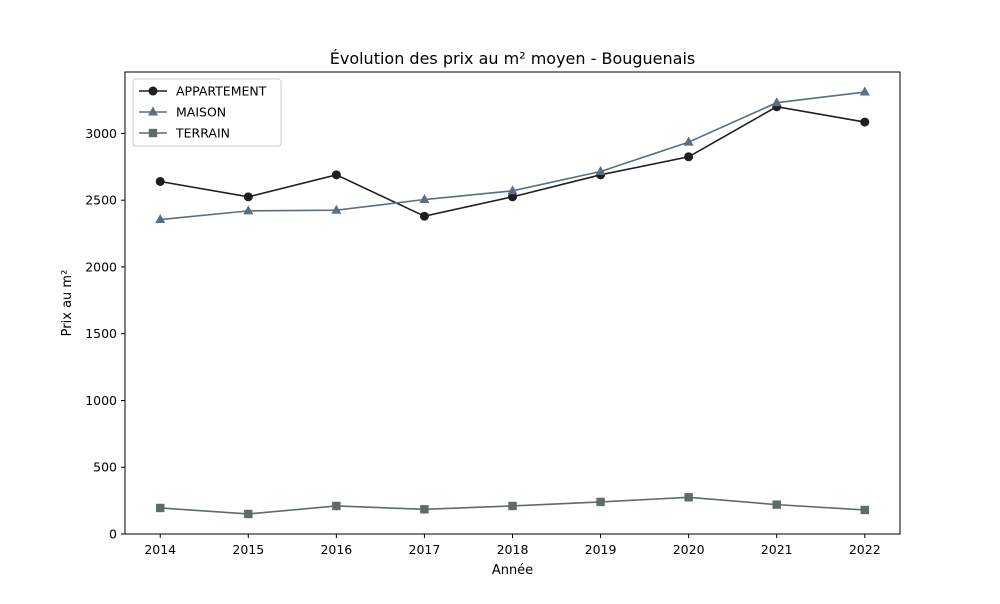  I want to click on x-tick-label: 2022, so click(865, 549).